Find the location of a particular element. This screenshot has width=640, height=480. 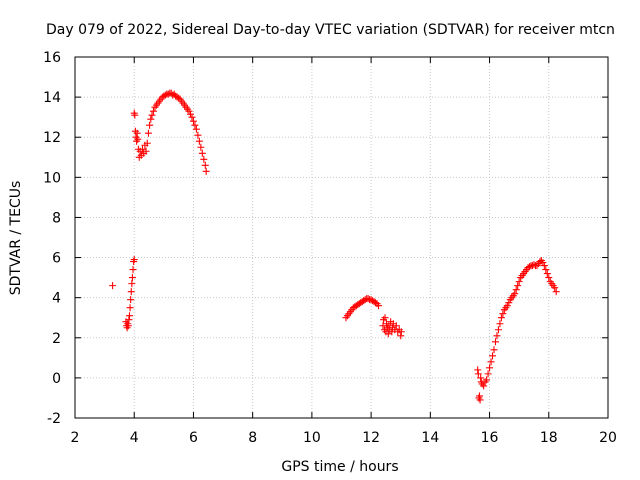

y-axis-label: SDTVAR / TECUs is located at coordinates (16, 238).